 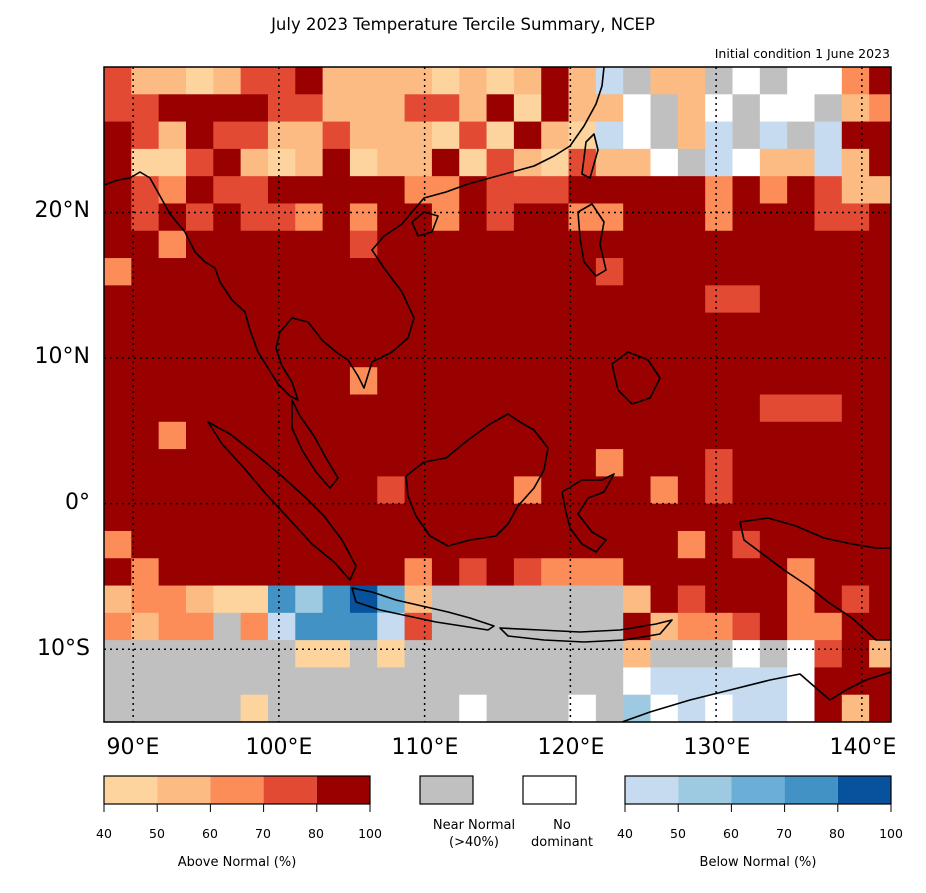 What do you see at coordinates (282, 501) in the screenshot?
I see `coastline-sumatra` at bounding box center [282, 501].